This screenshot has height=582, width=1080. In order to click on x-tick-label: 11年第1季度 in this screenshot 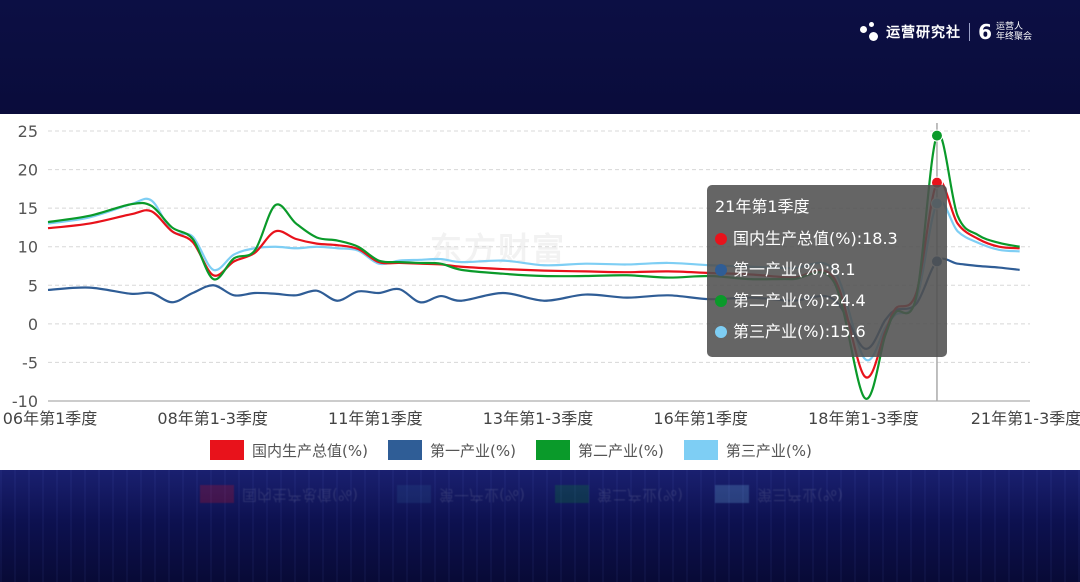, I will do `click(375, 418)`.